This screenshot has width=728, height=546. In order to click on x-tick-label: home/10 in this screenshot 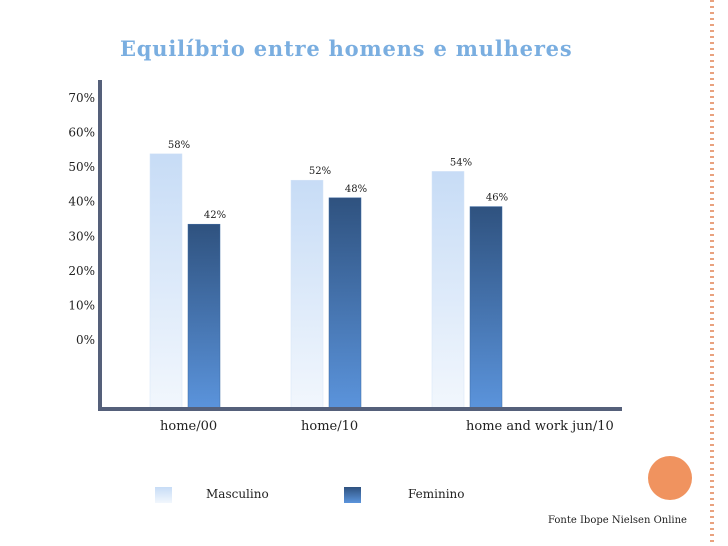, I will do `click(329, 426)`.